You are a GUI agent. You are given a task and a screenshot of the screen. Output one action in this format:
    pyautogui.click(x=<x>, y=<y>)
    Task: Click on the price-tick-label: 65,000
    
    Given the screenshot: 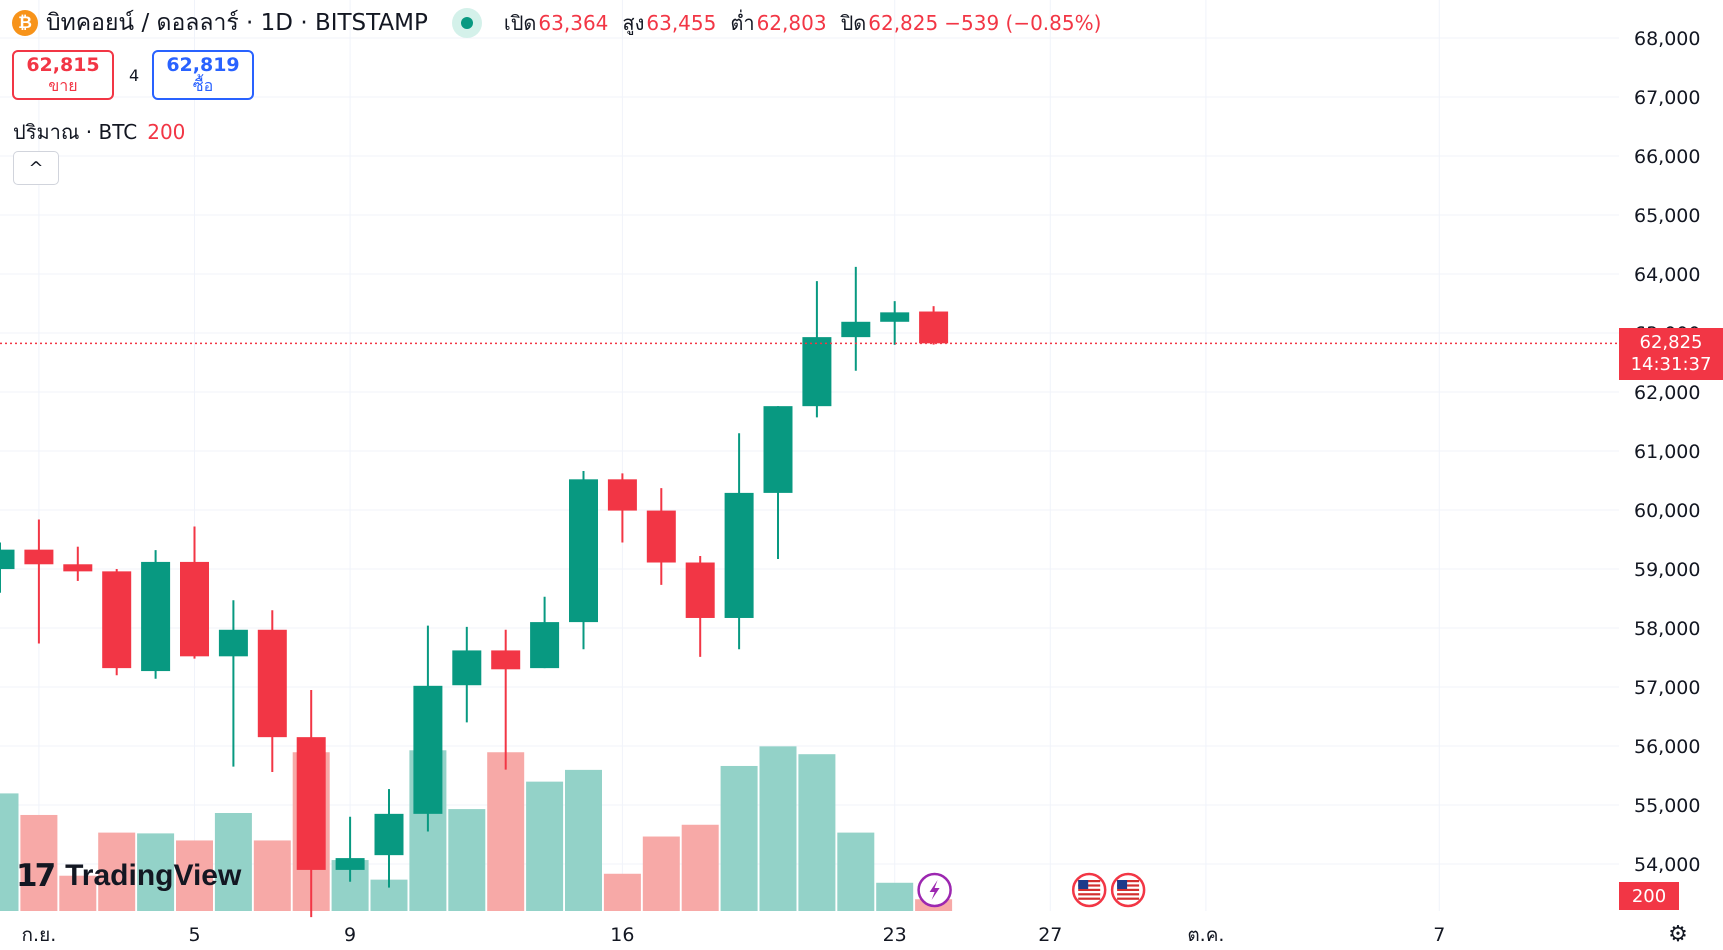 What is the action you would take?
    pyautogui.click(x=1667, y=216)
    